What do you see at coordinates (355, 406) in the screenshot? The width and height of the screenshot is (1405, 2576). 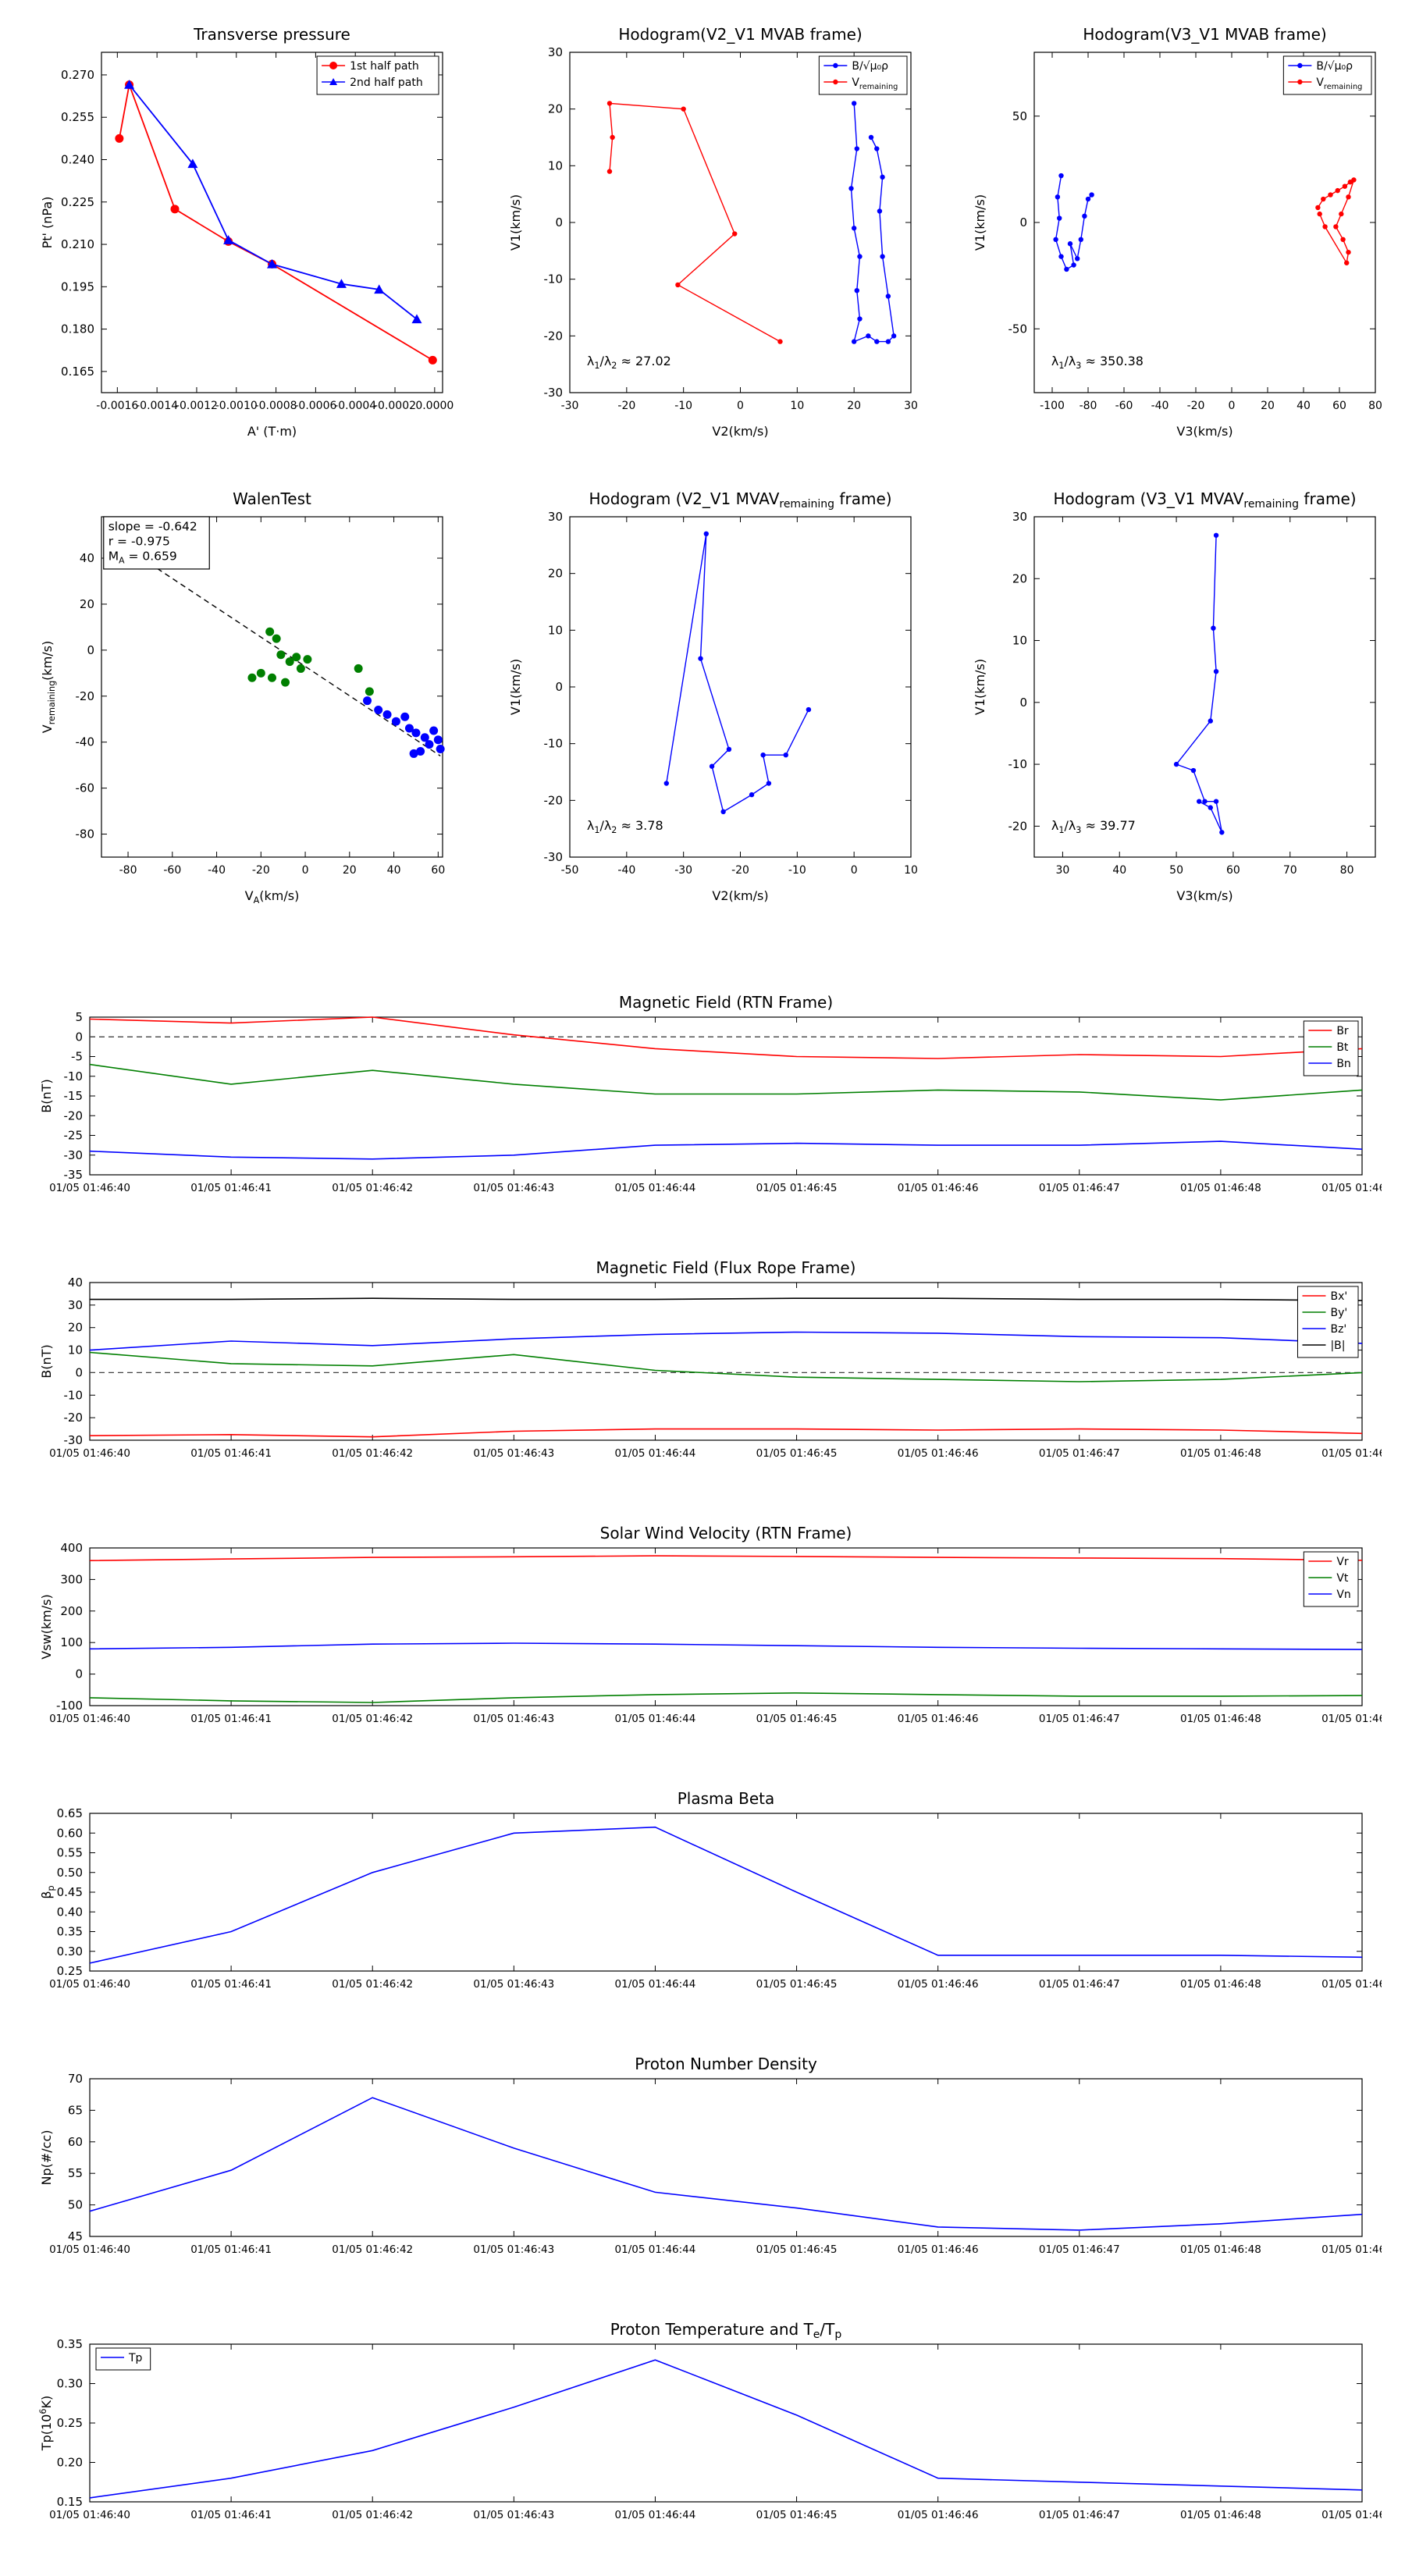 I see `svg-text: -0.0004` at bounding box center [355, 406].